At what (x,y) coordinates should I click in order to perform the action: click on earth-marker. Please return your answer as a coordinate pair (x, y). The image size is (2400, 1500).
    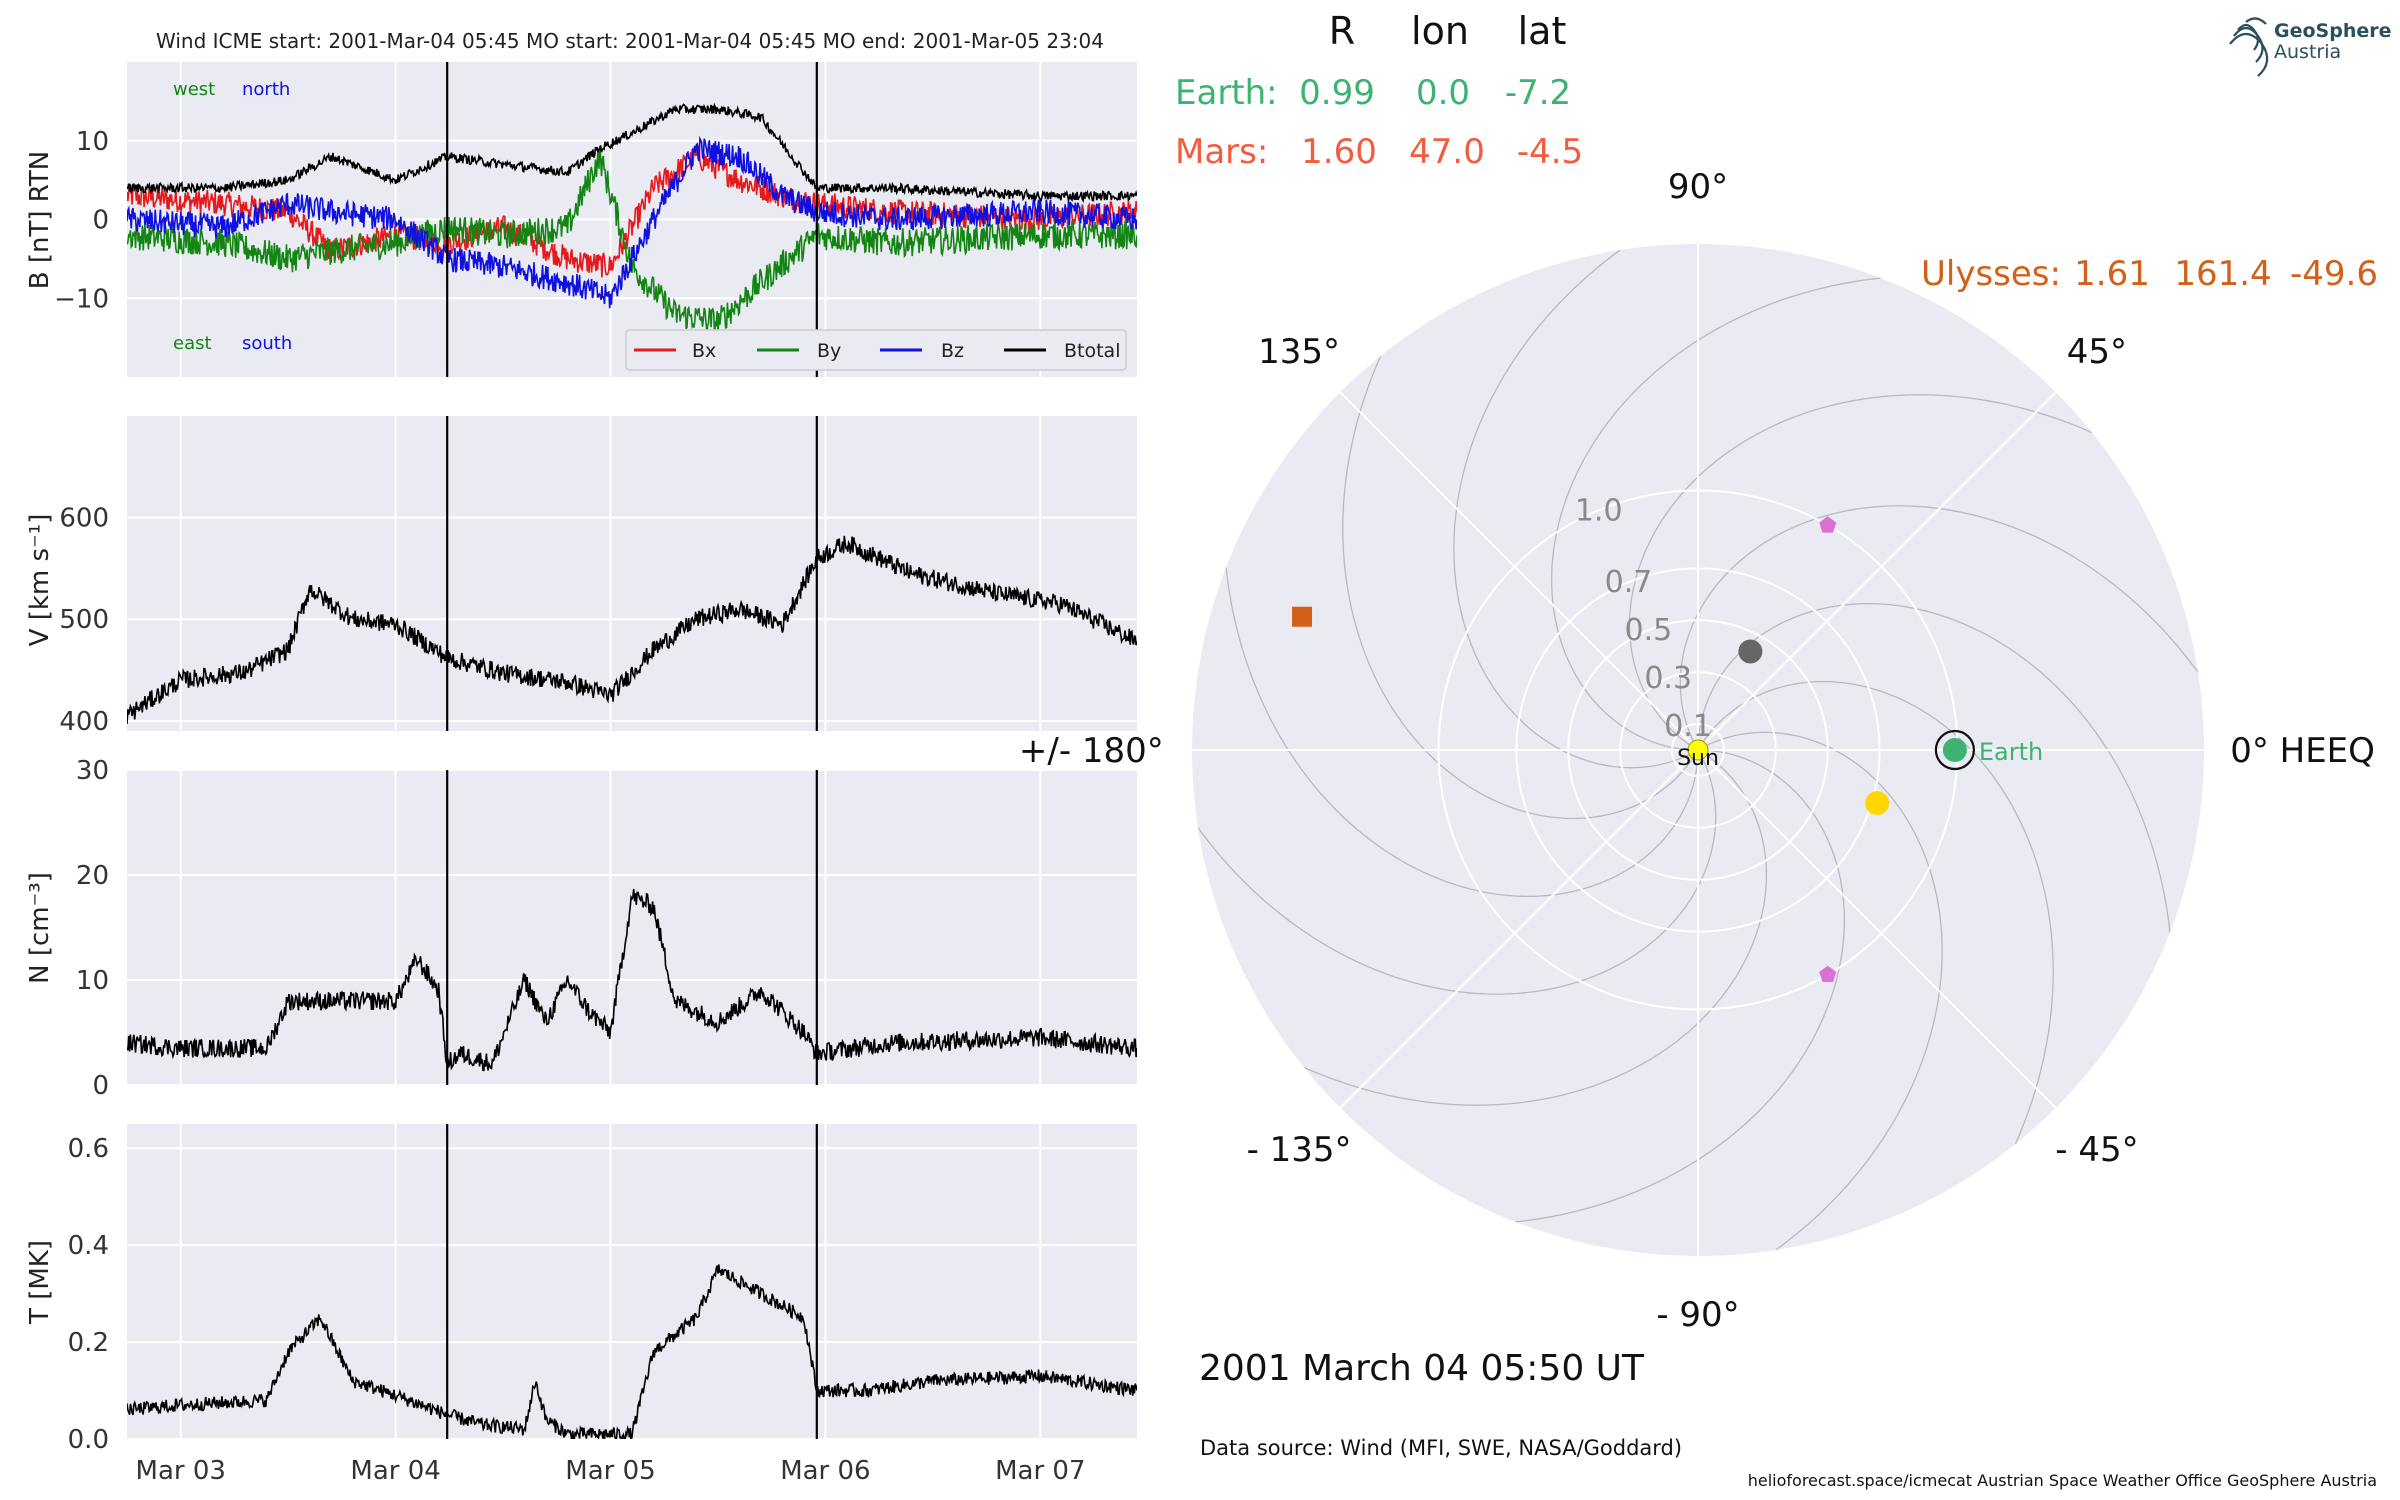
    Looking at the image, I should click on (1954, 750).